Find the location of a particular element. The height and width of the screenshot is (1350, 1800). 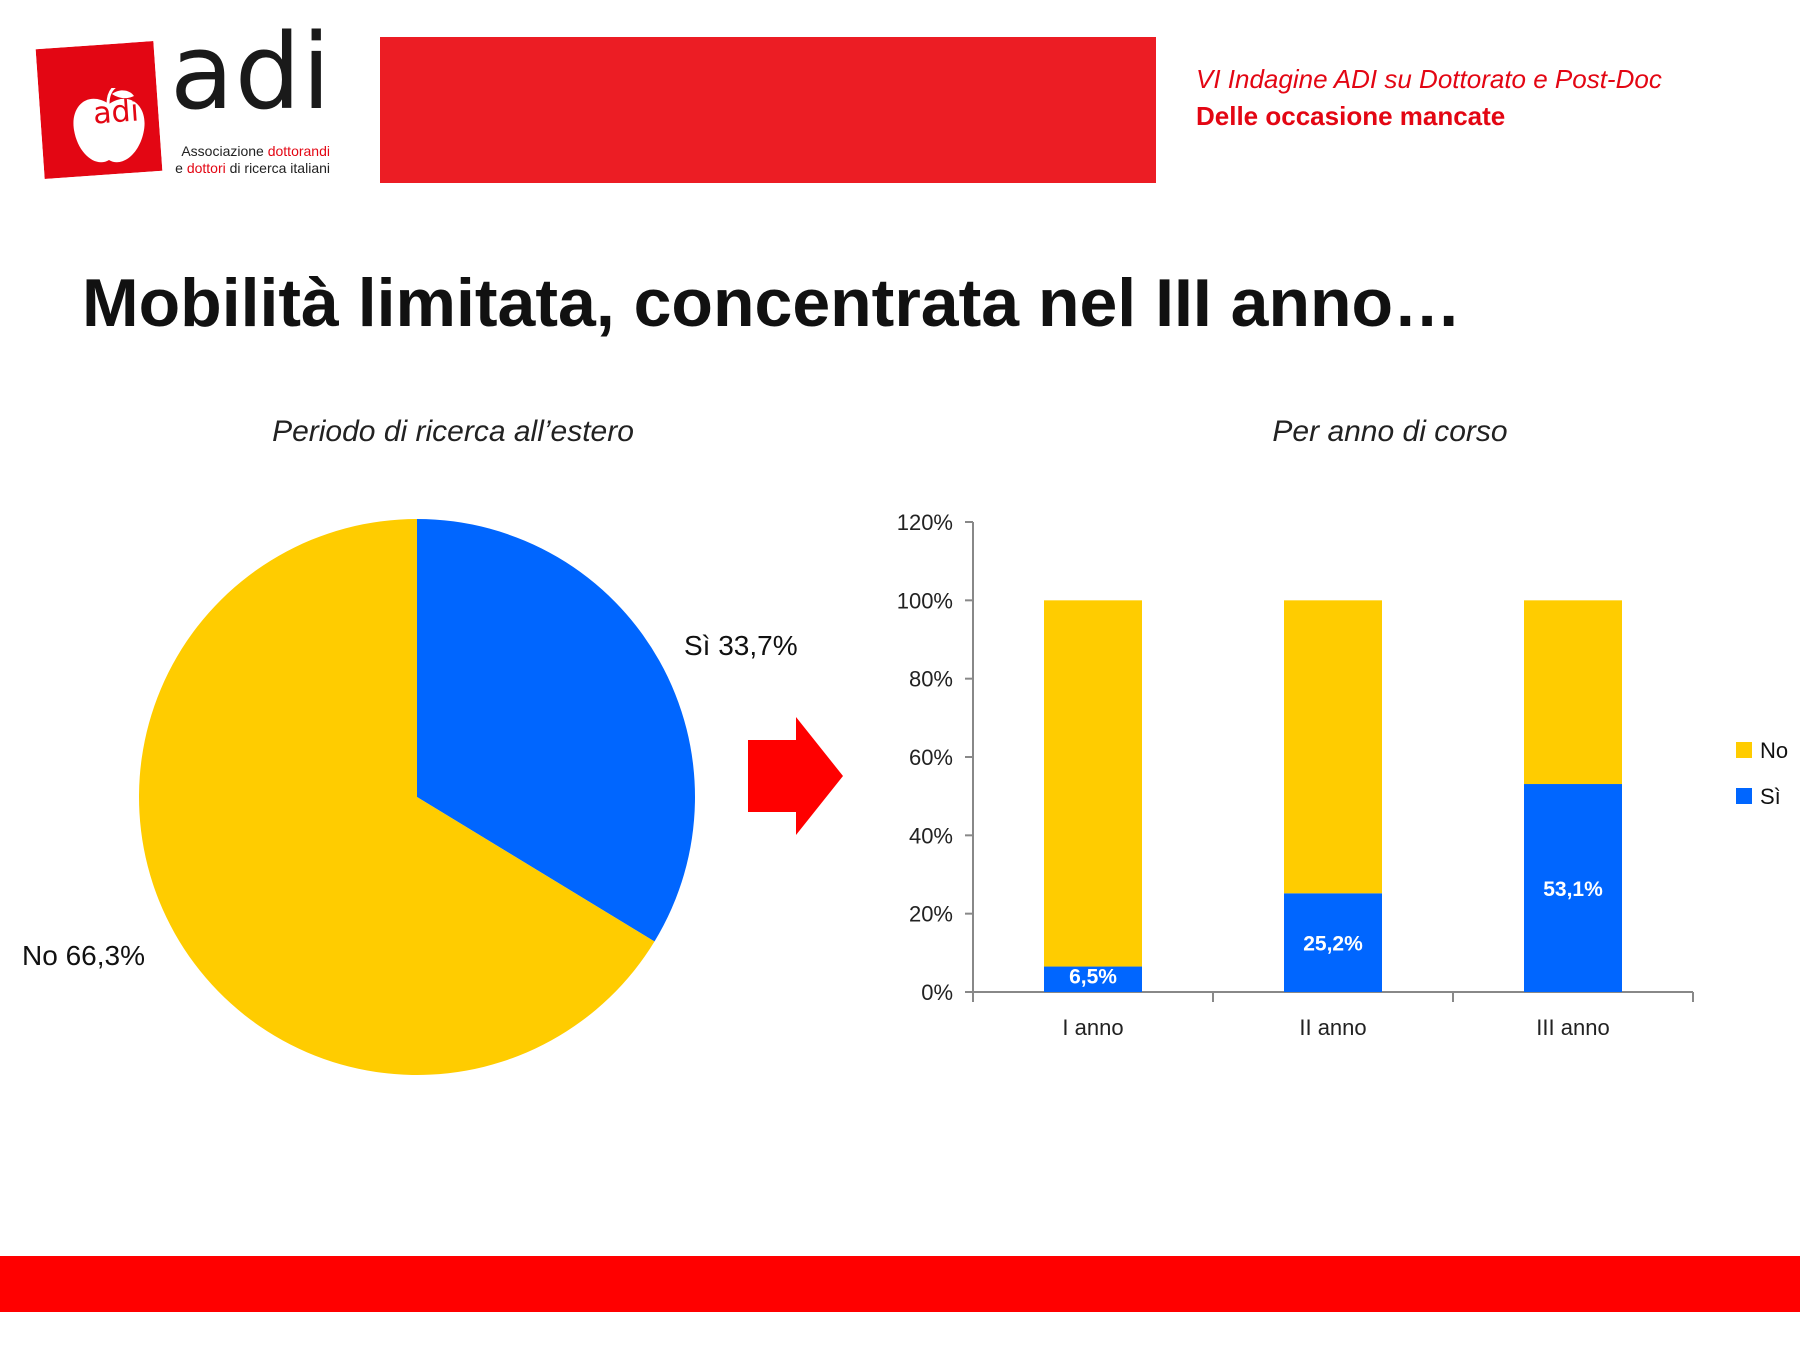

logo-tagline-line-2: e dottori di ricerca italiani is located at coordinates (251, 168).